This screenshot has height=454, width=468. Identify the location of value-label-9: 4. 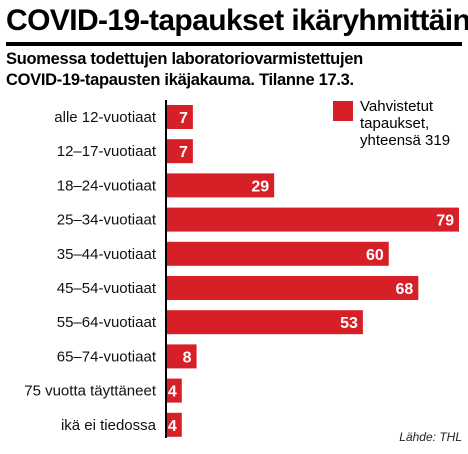
(172, 426).